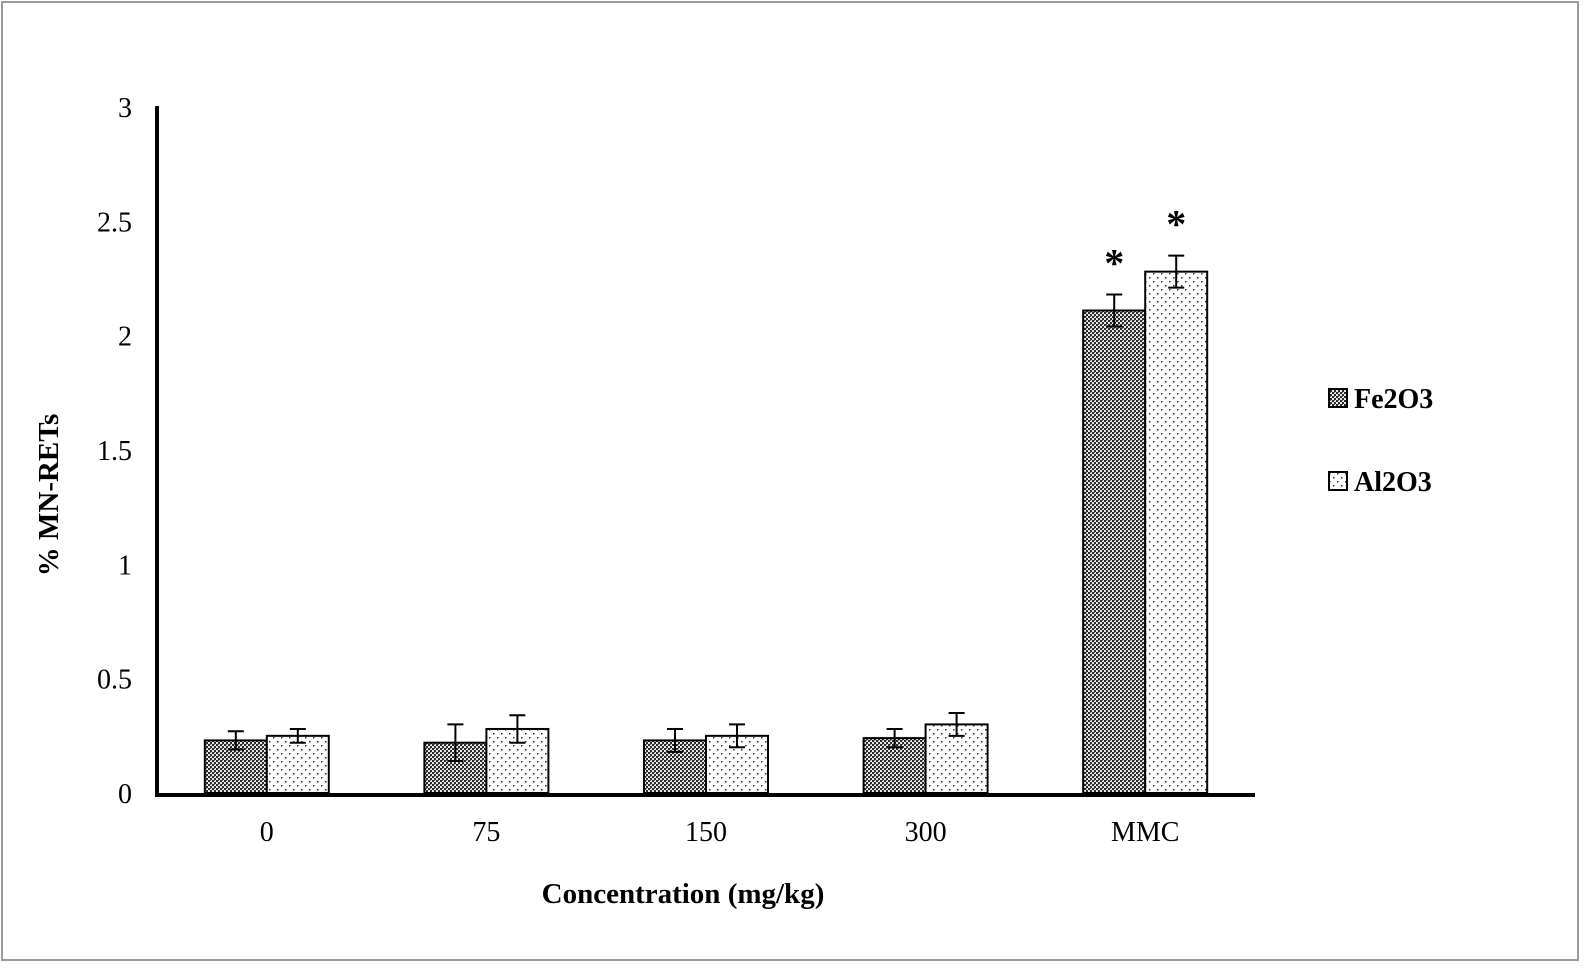 The height and width of the screenshot is (968, 1584). I want to click on significance-annotations: **, so click(1145, 244).